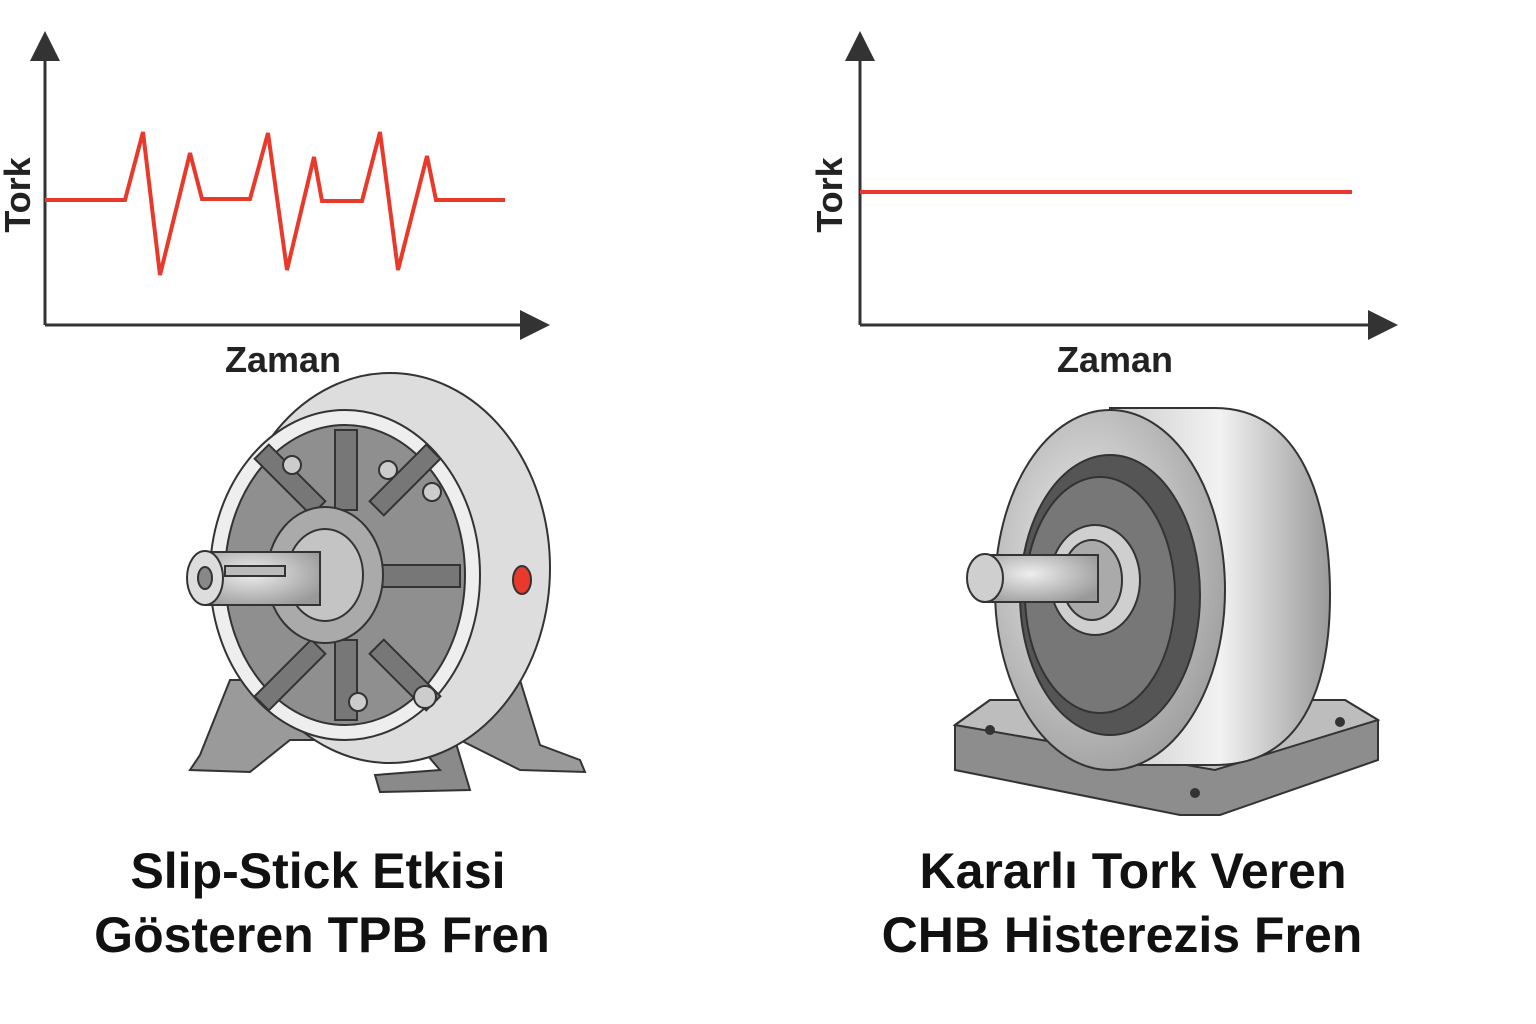  Describe the element at coordinates (386, 583) in the screenshot. I see `tpb-brake` at that location.